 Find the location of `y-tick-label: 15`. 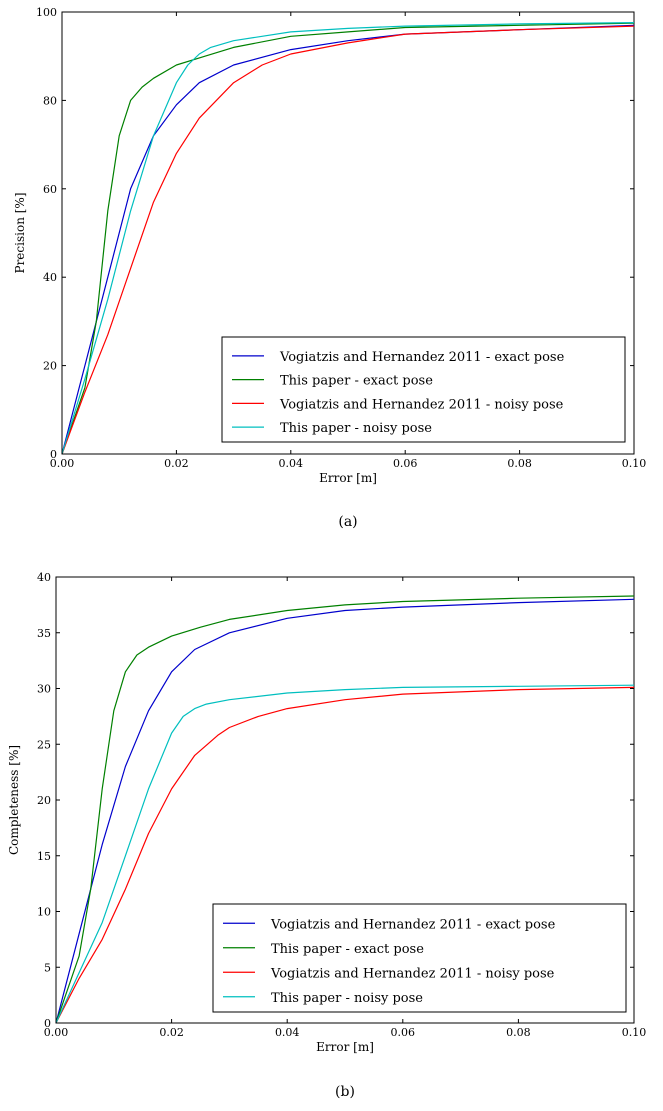

y-tick-label: 15 is located at coordinates (44, 856).